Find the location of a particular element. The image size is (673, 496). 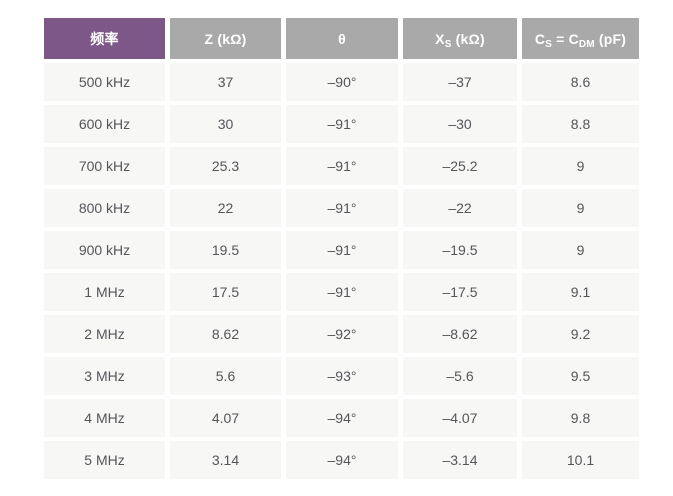

column-header-theta: θ is located at coordinates (342, 38).